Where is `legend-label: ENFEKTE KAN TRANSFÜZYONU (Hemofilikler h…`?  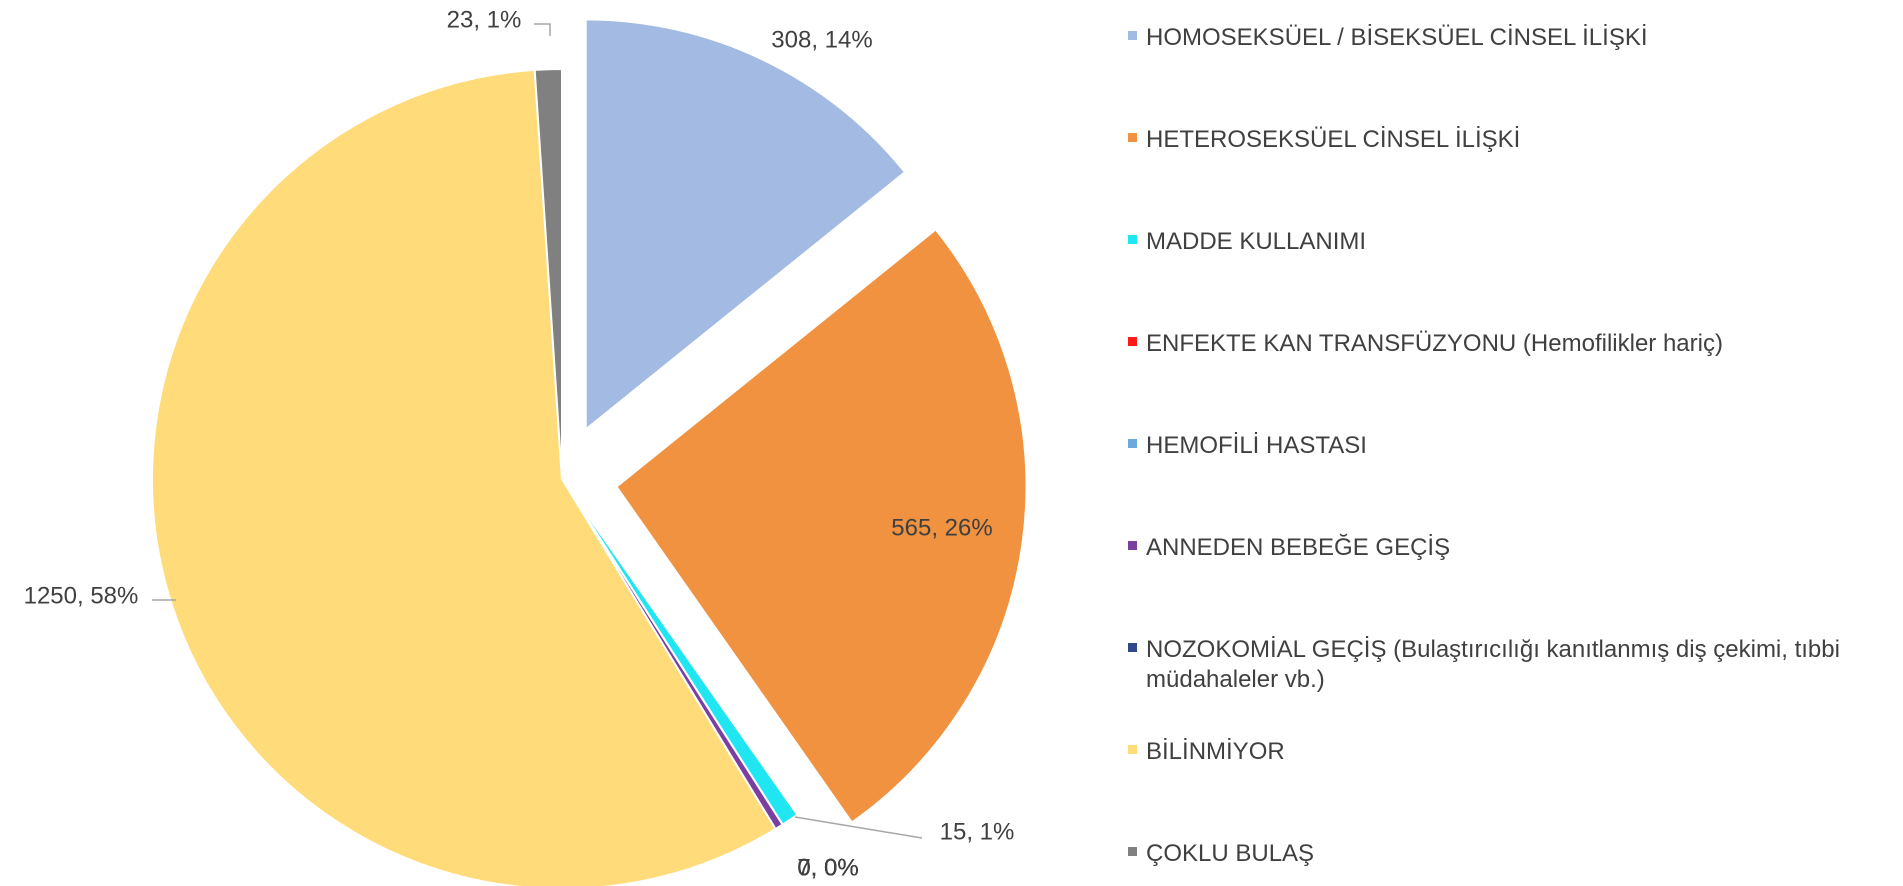
legend-label: ENFEKTE KAN TRANSFÜZYONU (Hemofilikler h… is located at coordinates (1434, 343).